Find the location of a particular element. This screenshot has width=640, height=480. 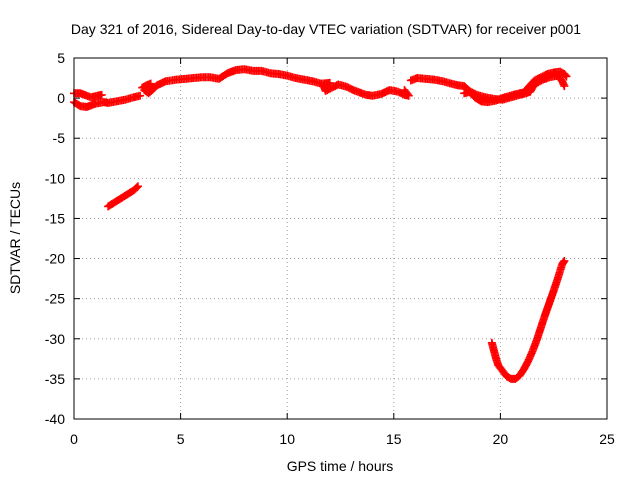

y-tick-label: -40 is located at coordinates (55, 419).